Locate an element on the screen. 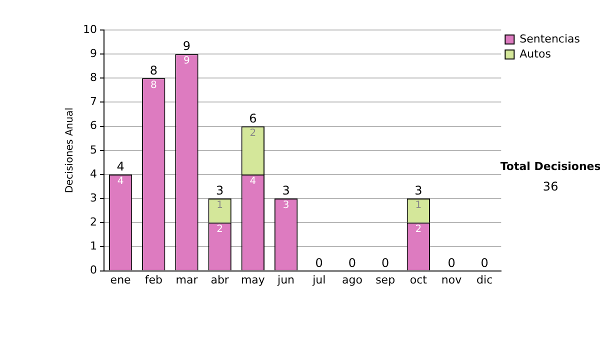 This screenshot has width=600, height=340. y-tick-label: 3 is located at coordinates (93, 197).